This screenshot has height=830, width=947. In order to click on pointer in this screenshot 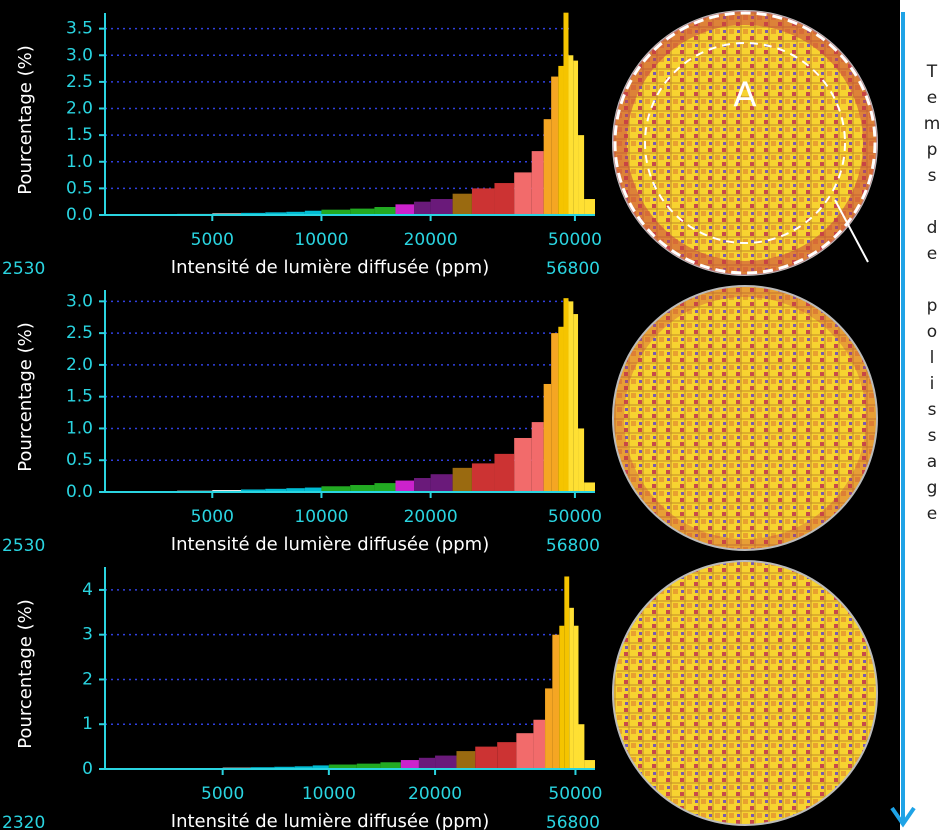, I will do `click(851, 231)`.